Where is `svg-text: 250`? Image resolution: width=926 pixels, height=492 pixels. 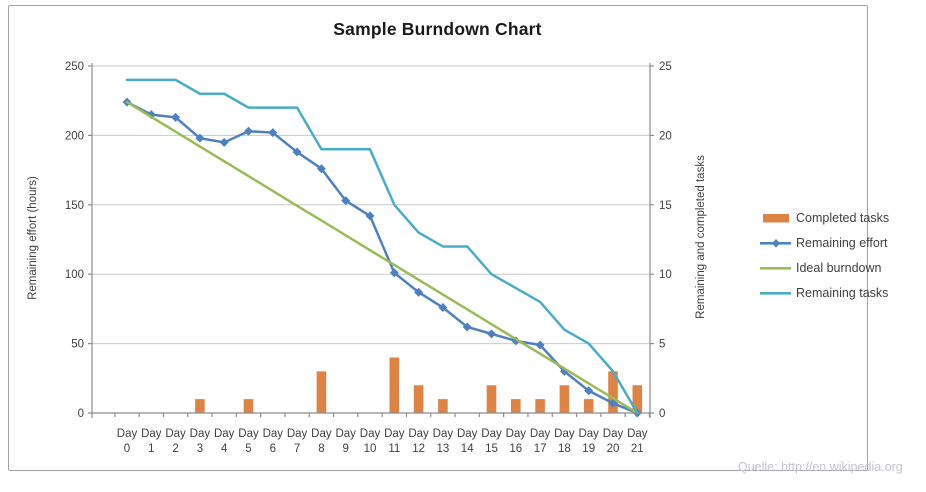 svg-text: 250 is located at coordinates (74, 67).